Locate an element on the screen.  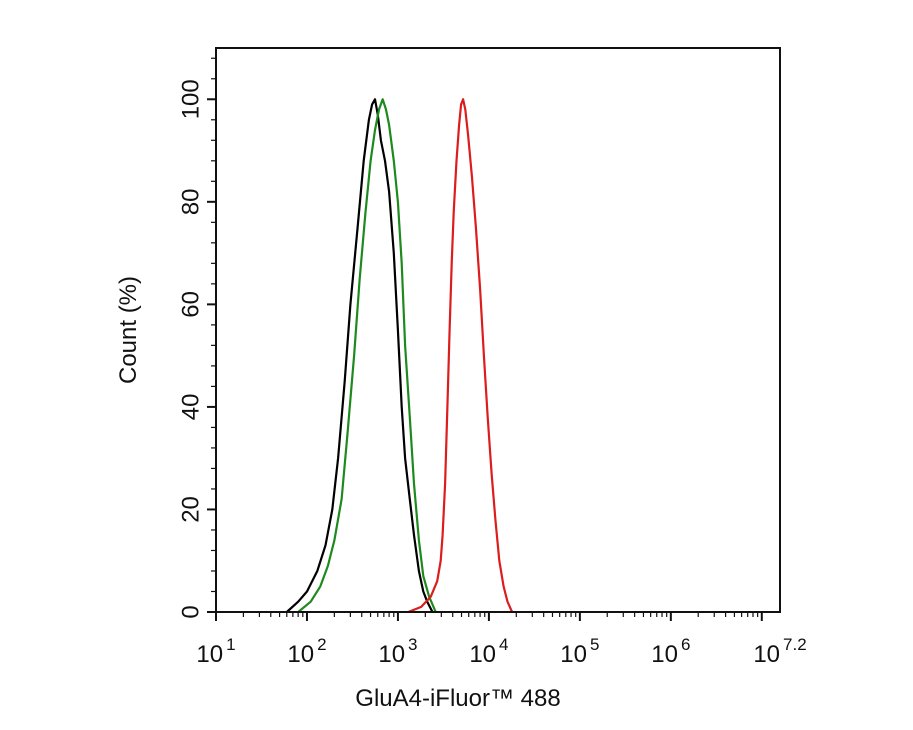
x-tick-label: 10 5 is located at coordinates (579, 651).